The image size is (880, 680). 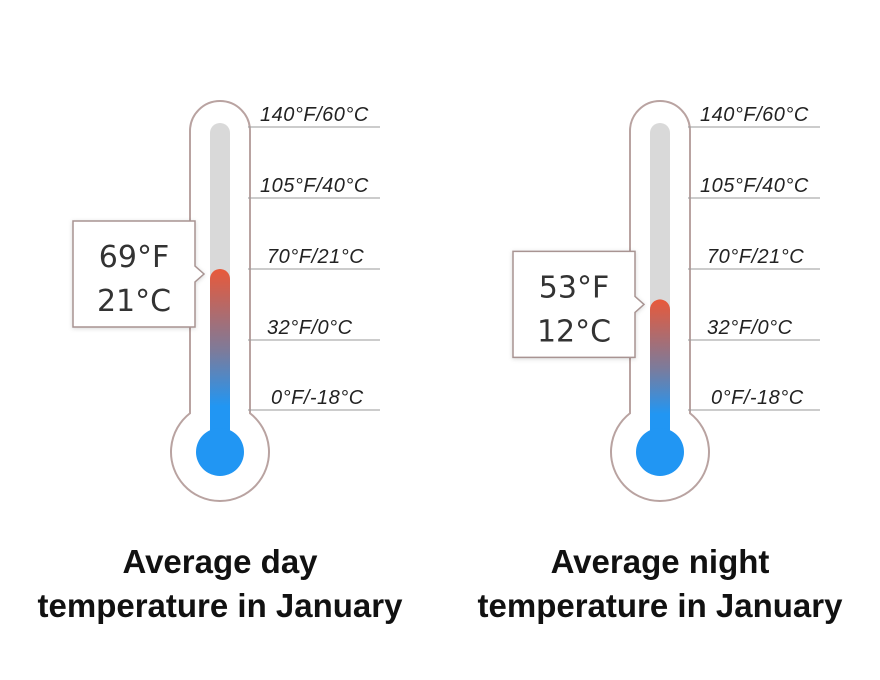 What do you see at coordinates (314, 186) in the screenshot?
I see `day-scale-label: 105°F/40°C` at bounding box center [314, 186].